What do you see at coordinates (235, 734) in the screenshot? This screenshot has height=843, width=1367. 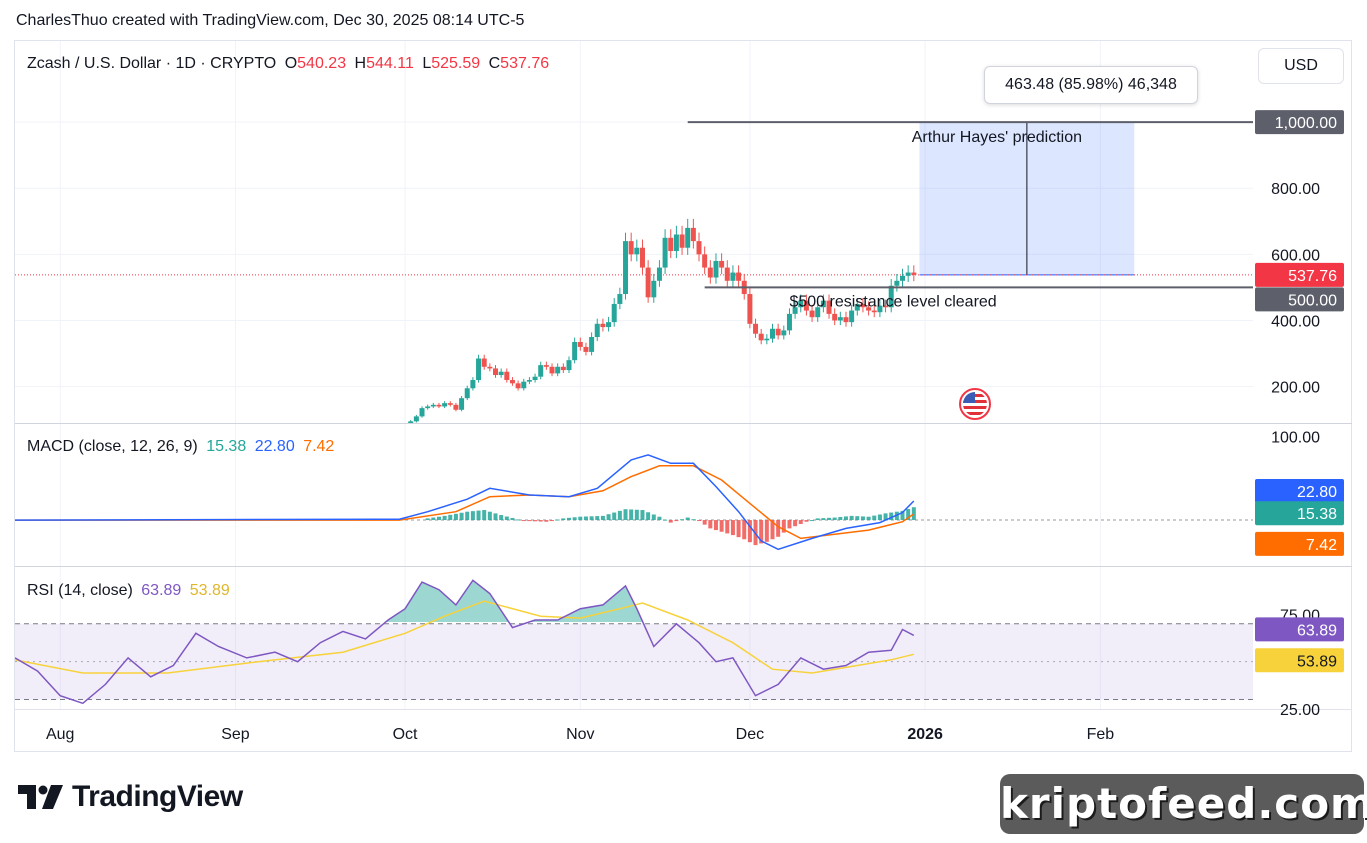 I see `time-axis-label: Sep` at bounding box center [235, 734].